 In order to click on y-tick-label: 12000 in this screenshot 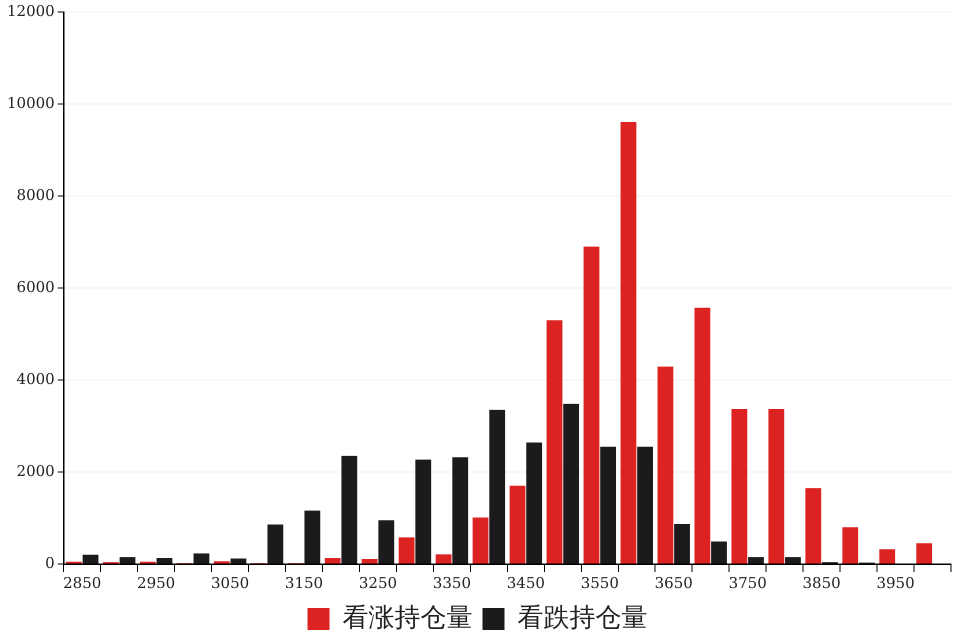, I will do `click(31, 11)`.